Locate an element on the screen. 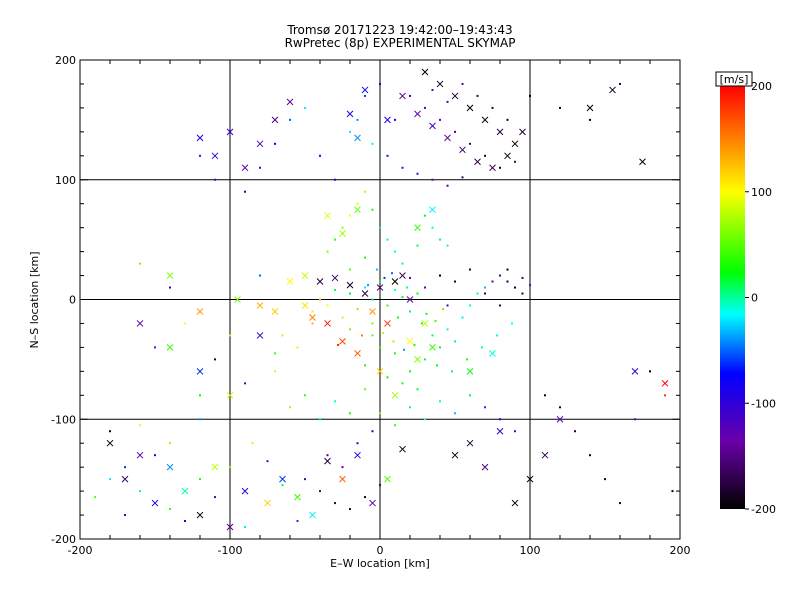 The height and width of the screenshot is (600, 800). colorbar-title-box is located at coordinates (734, 79).